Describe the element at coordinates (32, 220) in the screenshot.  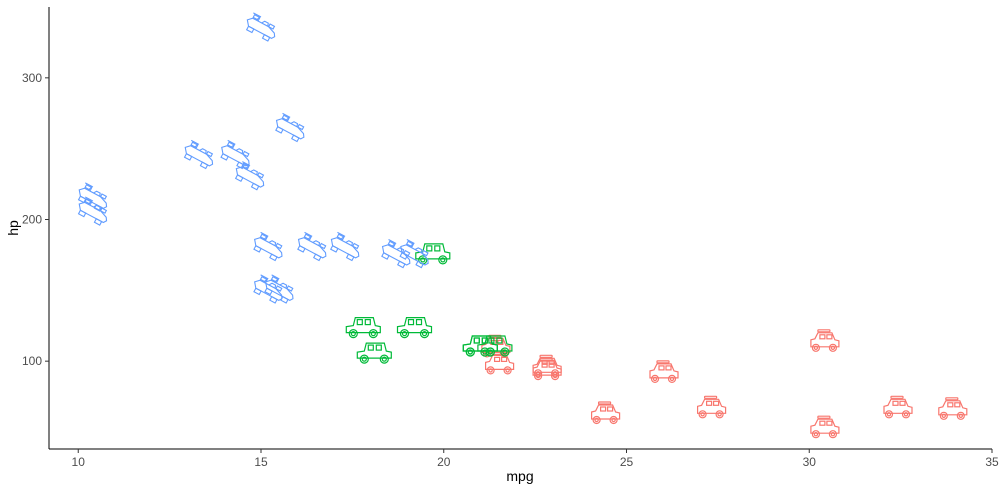
I see `y-tick-label: 200` at that location.